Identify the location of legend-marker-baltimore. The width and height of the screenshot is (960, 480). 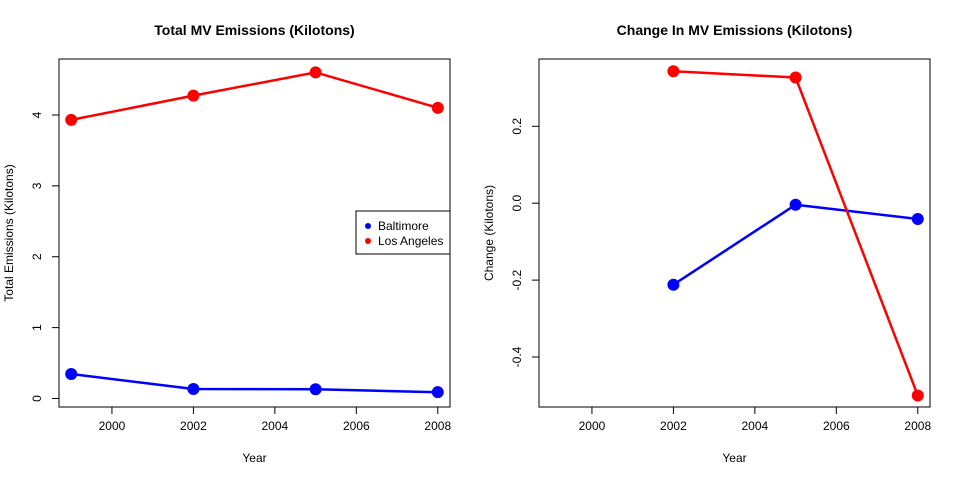
(368, 226).